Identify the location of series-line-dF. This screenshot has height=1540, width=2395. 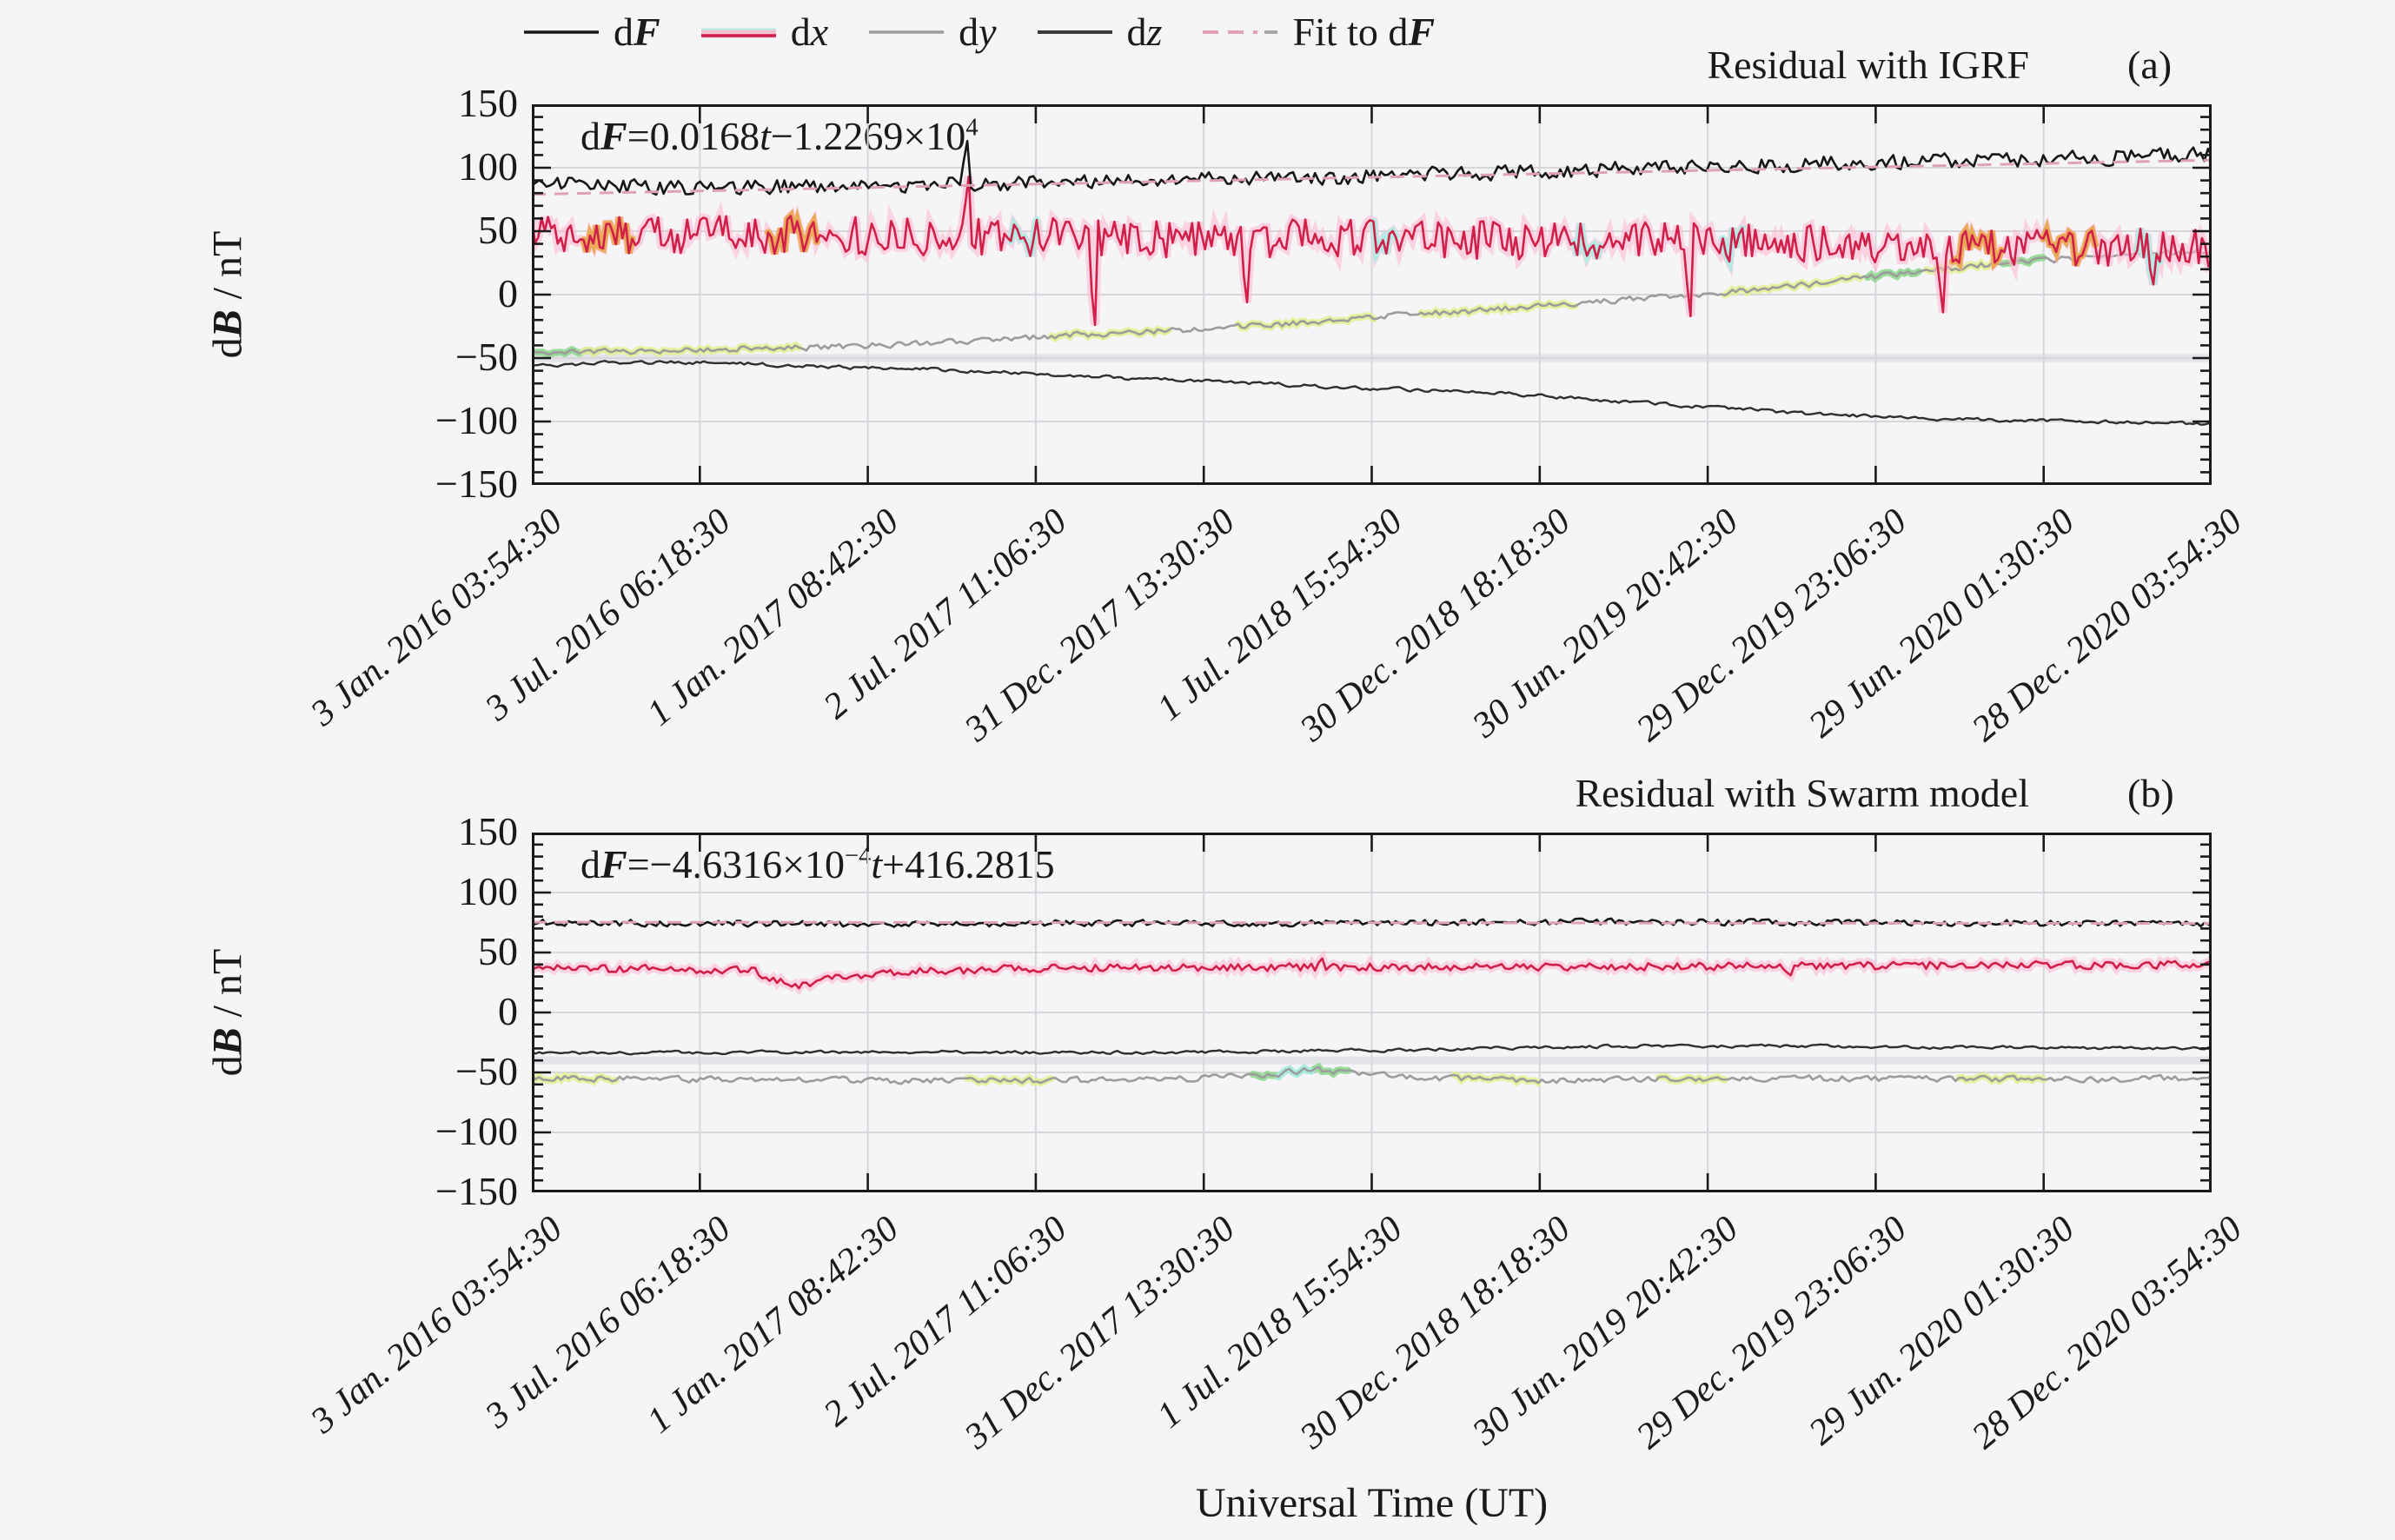
(1372, 168).